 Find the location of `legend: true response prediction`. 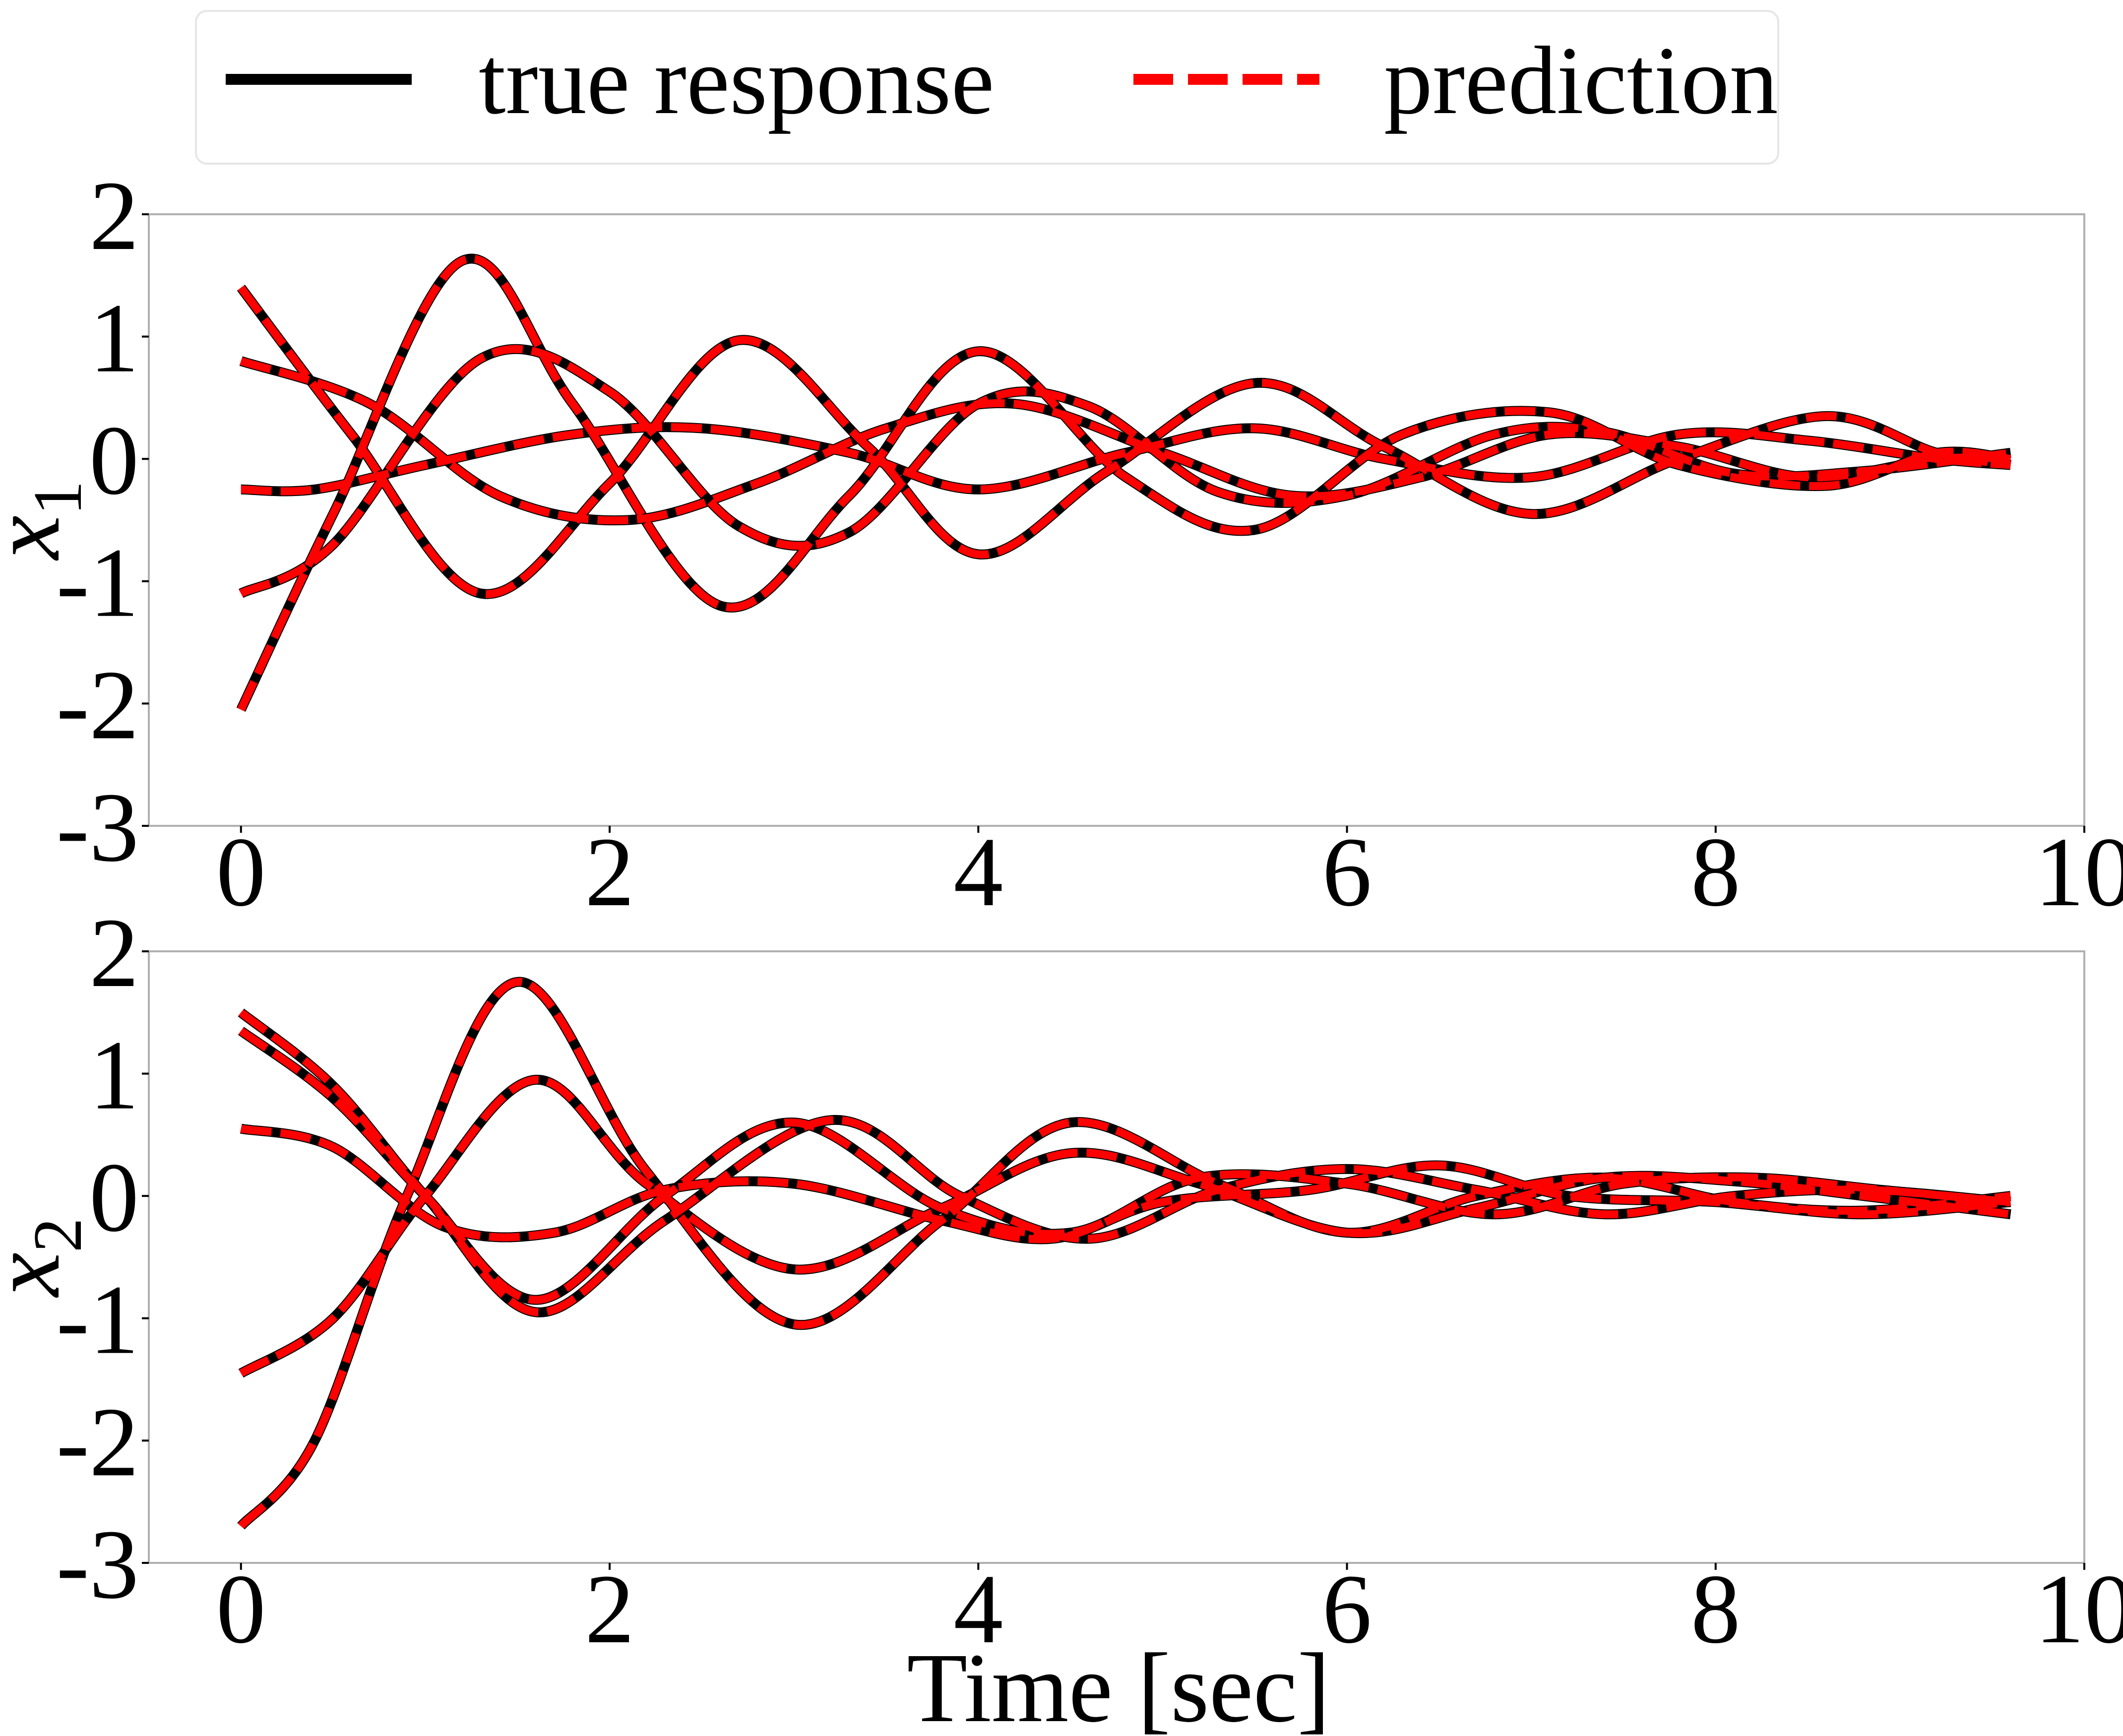

legend: true response prediction is located at coordinates (987, 87).